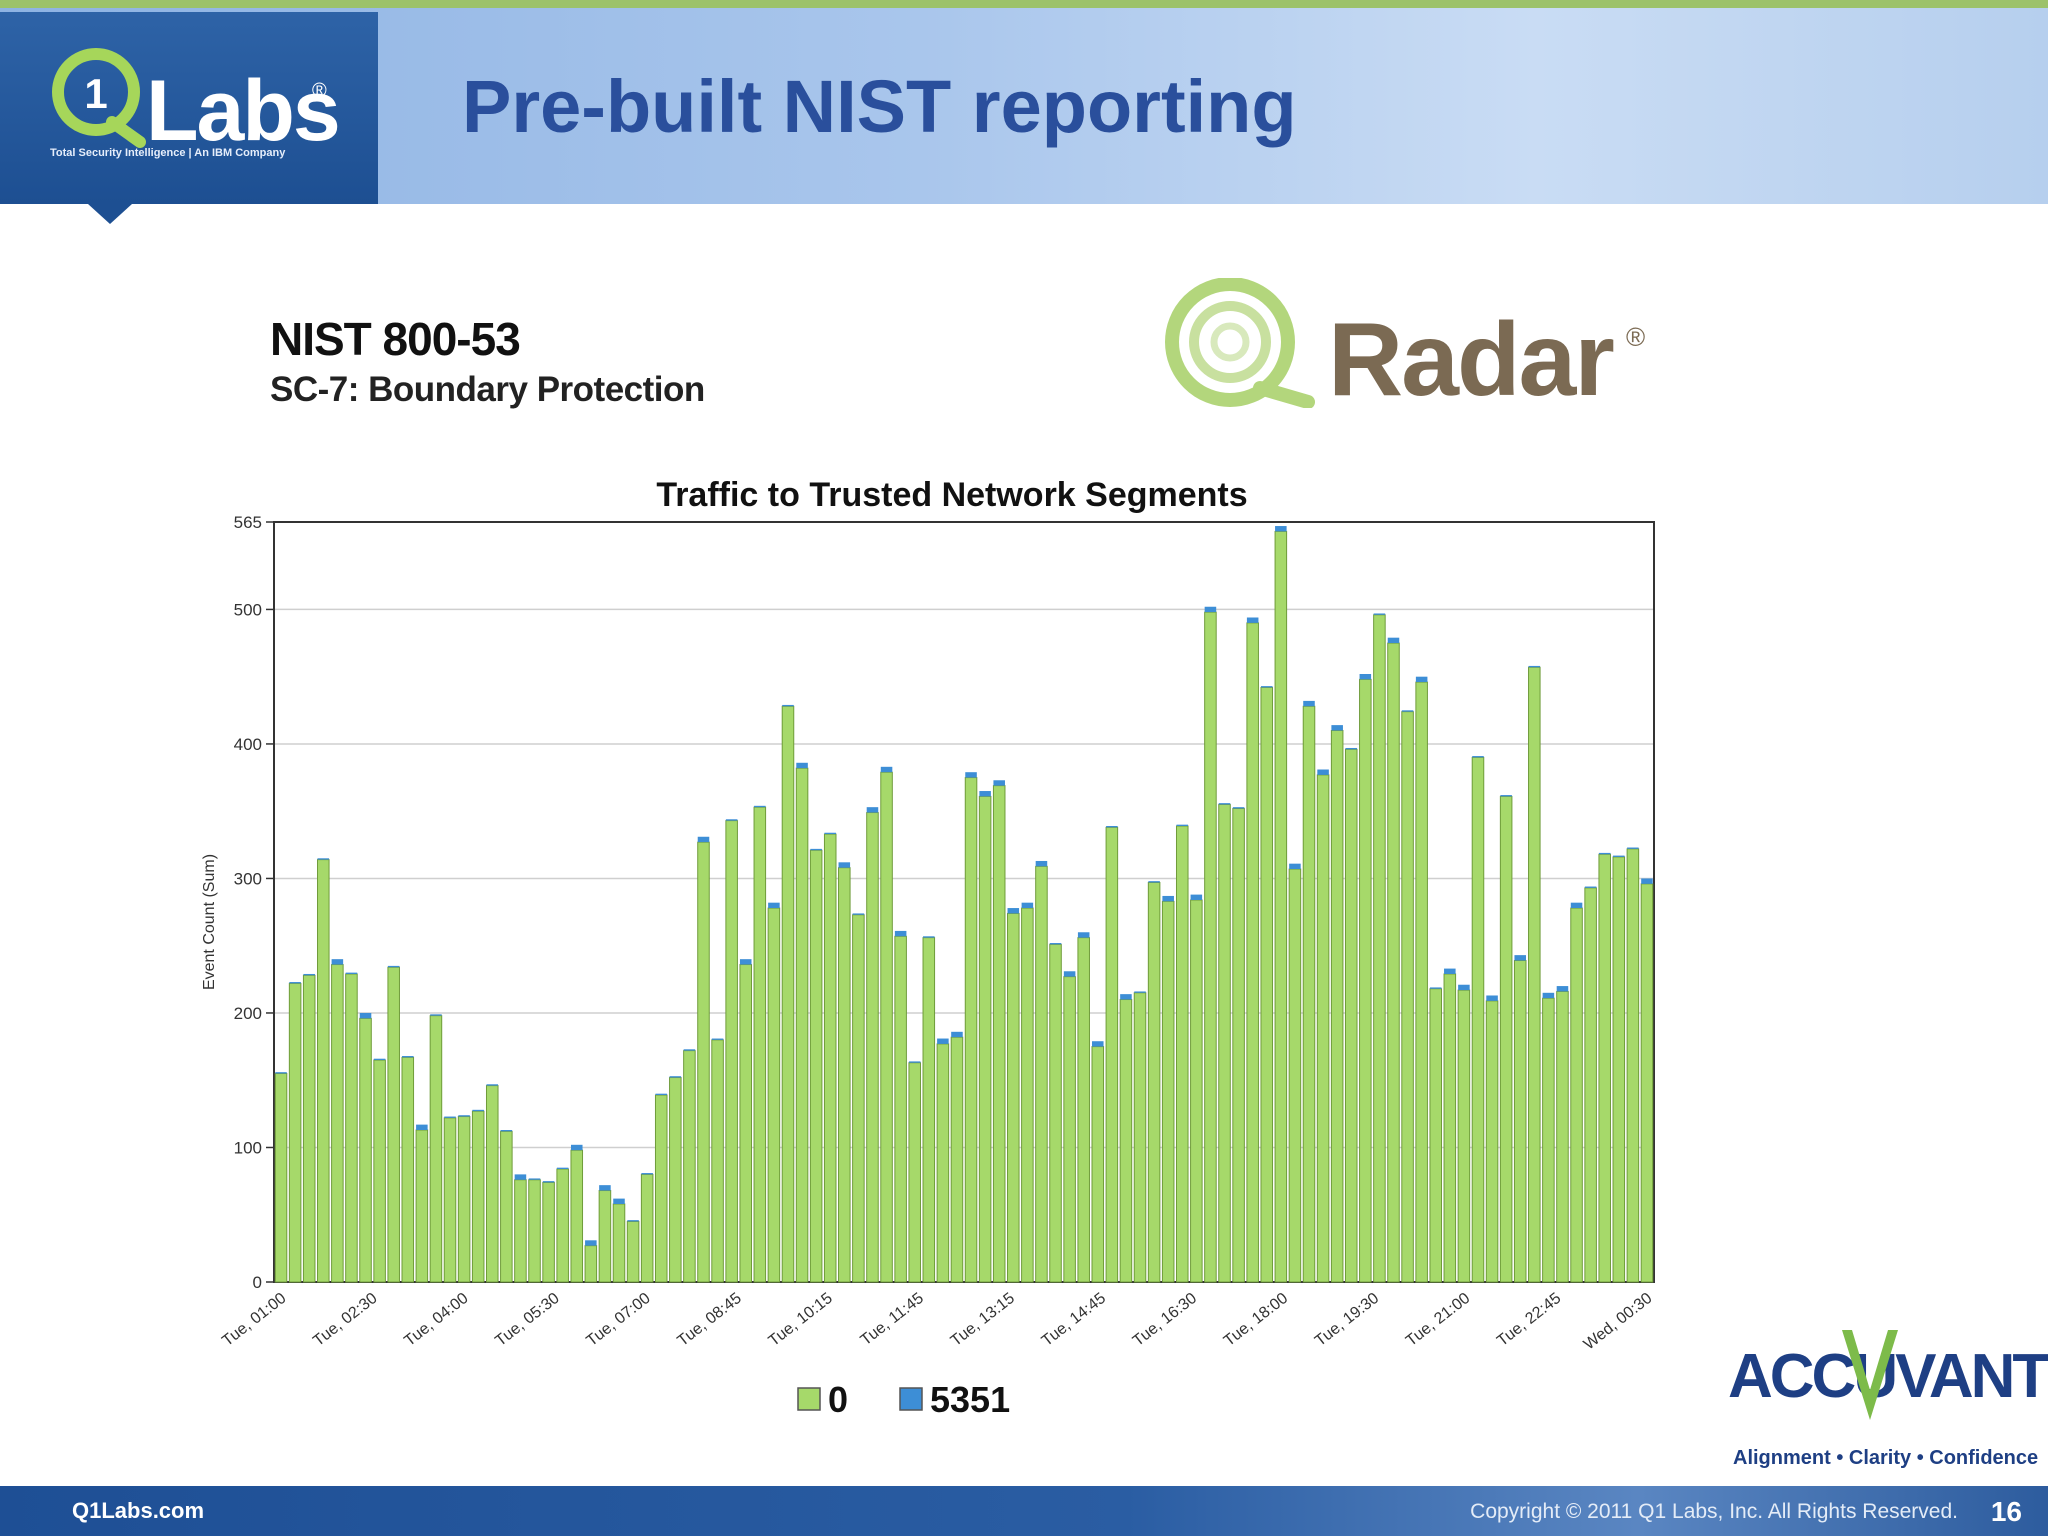 Image resolution: width=2048 pixels, height=1536 pixels. What do you see at coordinates (138, 1510) in the screenshot?
I see `footer-website: Q1Labs.com` at bounding box center [138, 1510].